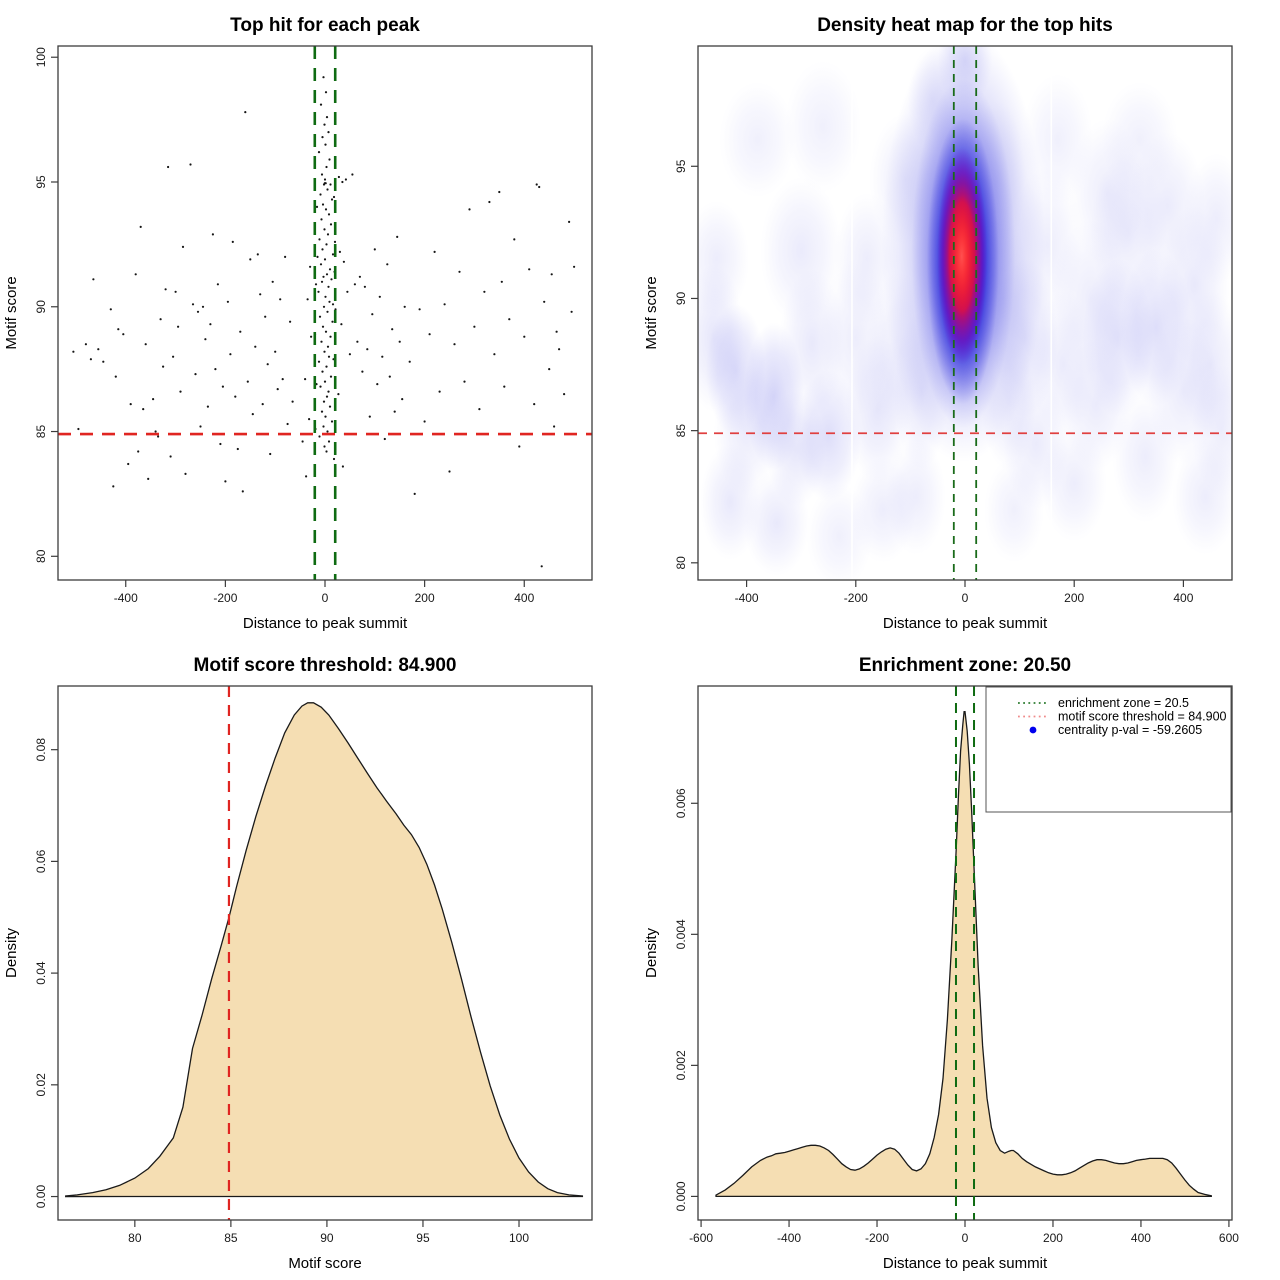  What do you see at coordinates (965, 665) in the screenshot?
I see `chart-title: Enrichment zone: 20.50` at bounding box center [965, 665].